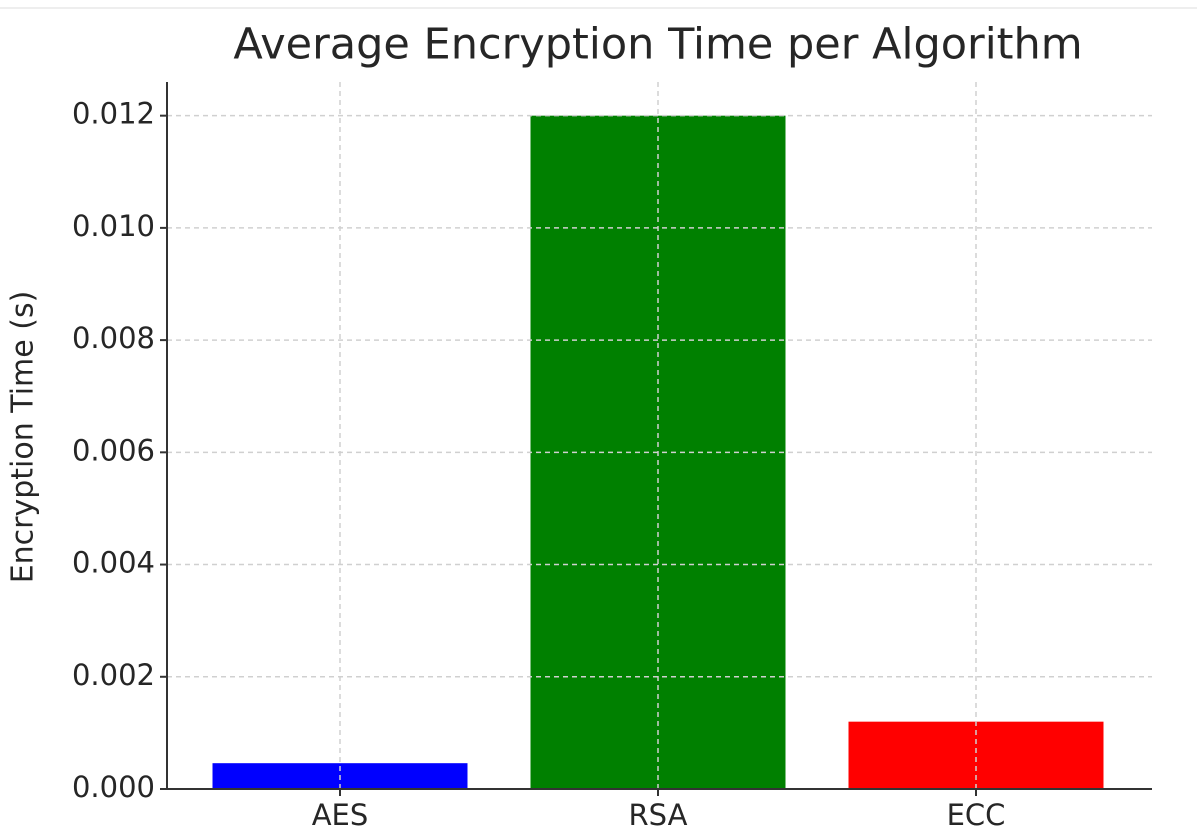  I want to click on x-tick-label: AES, so click(340, 815).